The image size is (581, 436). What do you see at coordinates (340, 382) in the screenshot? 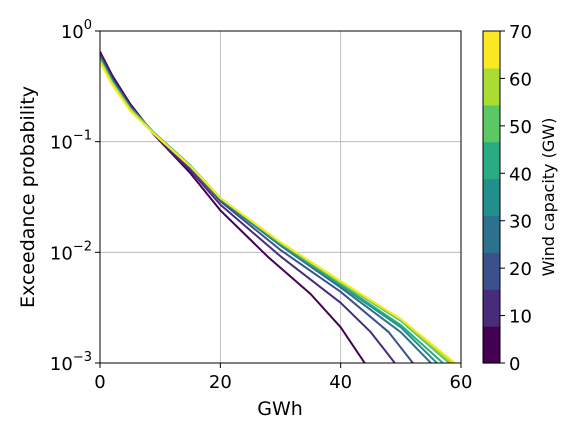
I see `x-tick-label: 40` at bounding box center [340, 382].